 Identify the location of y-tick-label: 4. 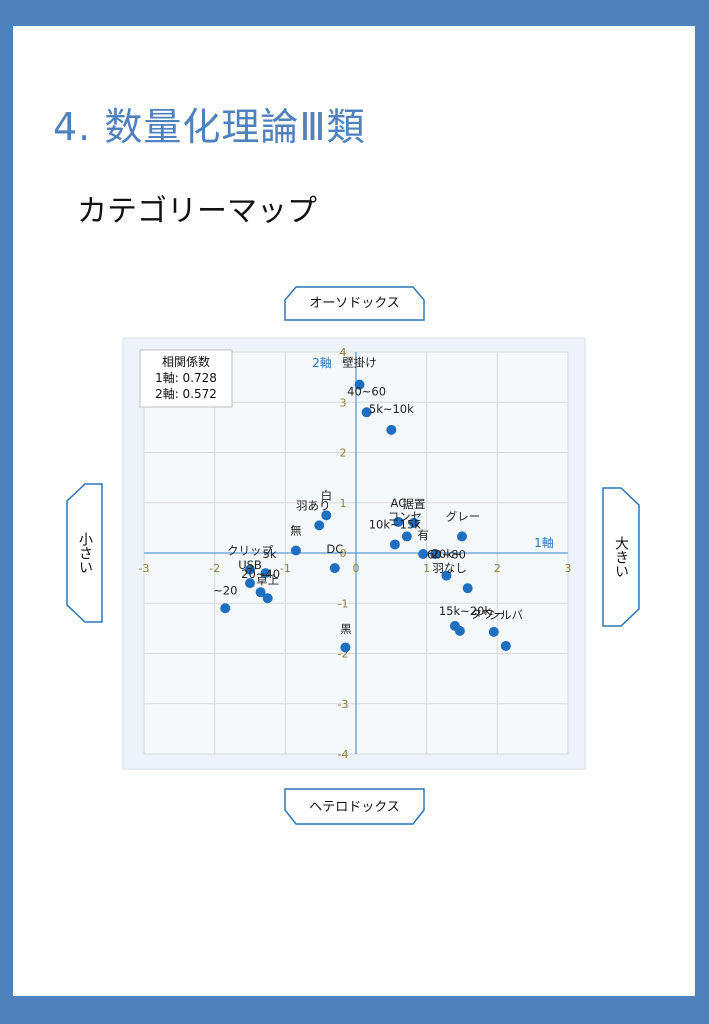
(343, 352).